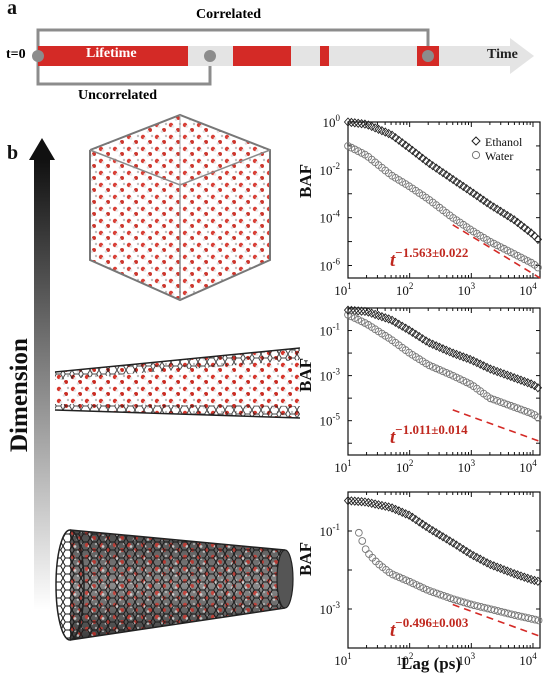 The height and width of the screenshot is (685, 549). What do you see at coordinates (111, 53) in the screenshot?
I see `lifetime-label: Lifetime` at bounding box center [111, 53].